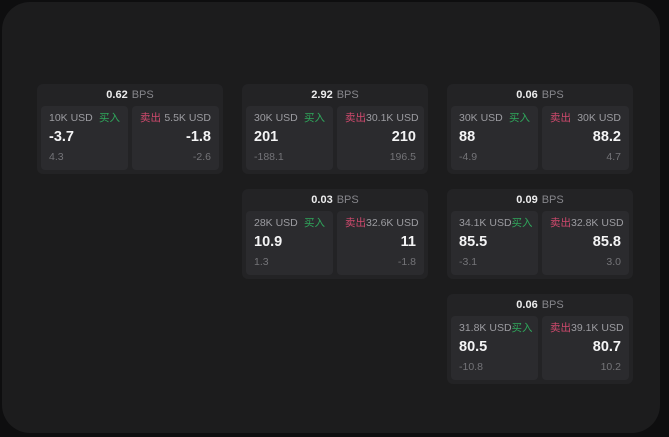  What do you see at coordinates (597, 223) in the screenshot?
I see `sell-amount: 32.8K USD` at bounding box center [597, 223].